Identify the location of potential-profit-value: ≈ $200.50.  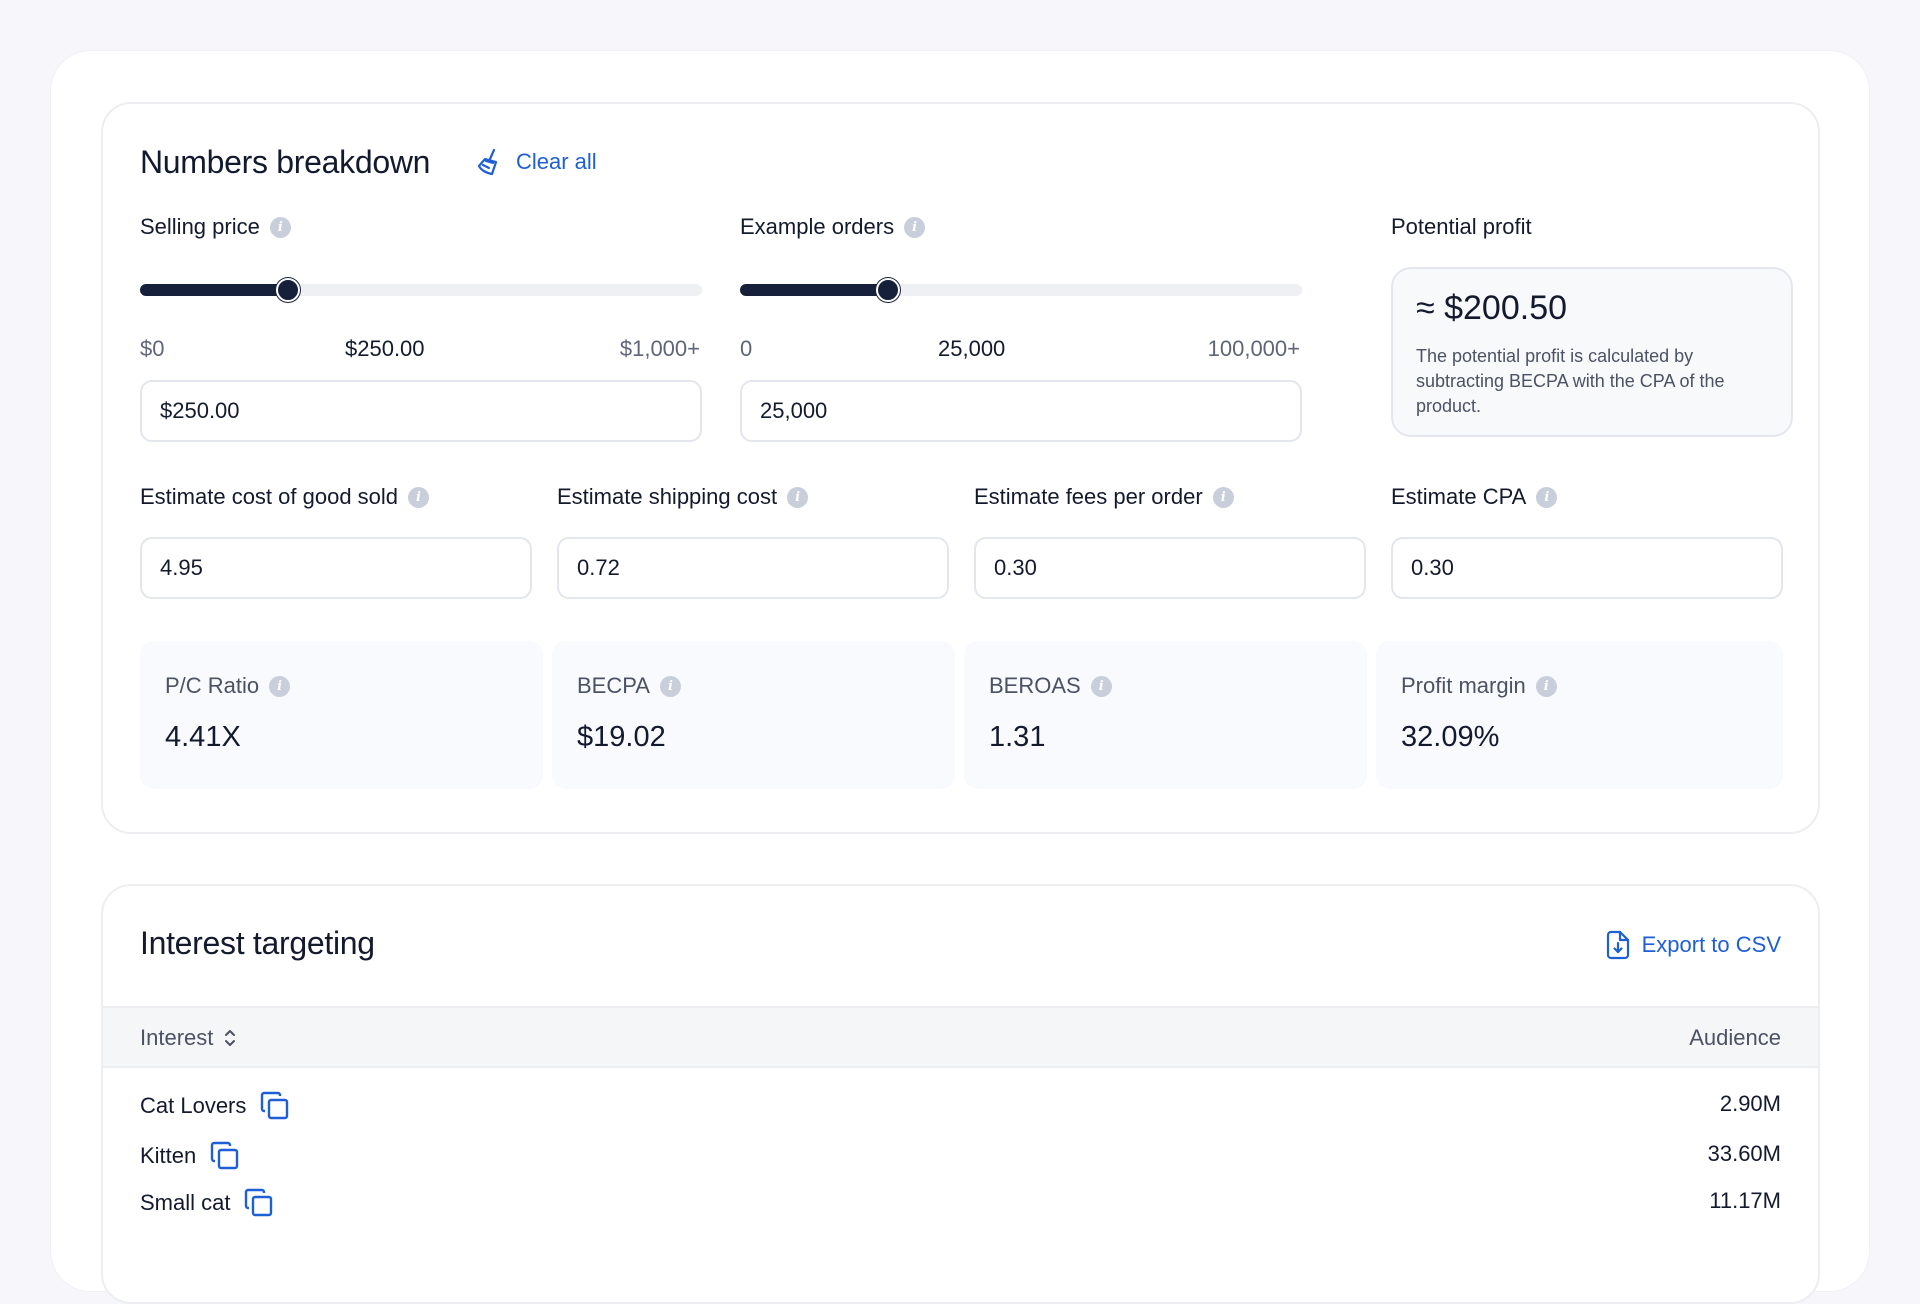
(1492, 308).